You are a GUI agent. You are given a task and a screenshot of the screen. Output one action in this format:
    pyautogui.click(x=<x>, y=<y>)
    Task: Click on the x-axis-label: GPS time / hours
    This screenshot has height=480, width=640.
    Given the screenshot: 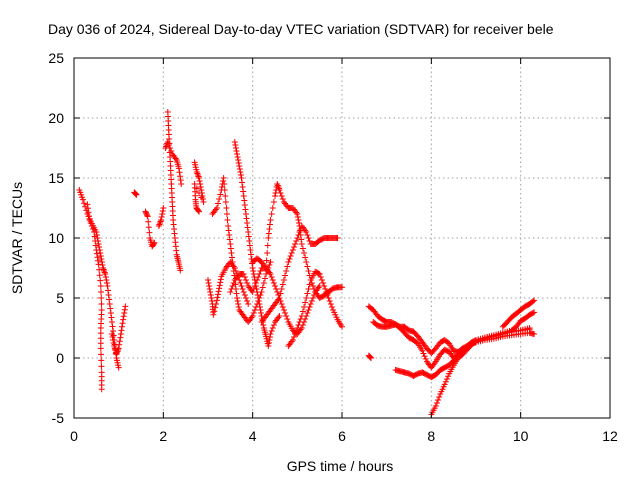 What is the action you would take?
    pyautogui.click(x=340, y=466)
    